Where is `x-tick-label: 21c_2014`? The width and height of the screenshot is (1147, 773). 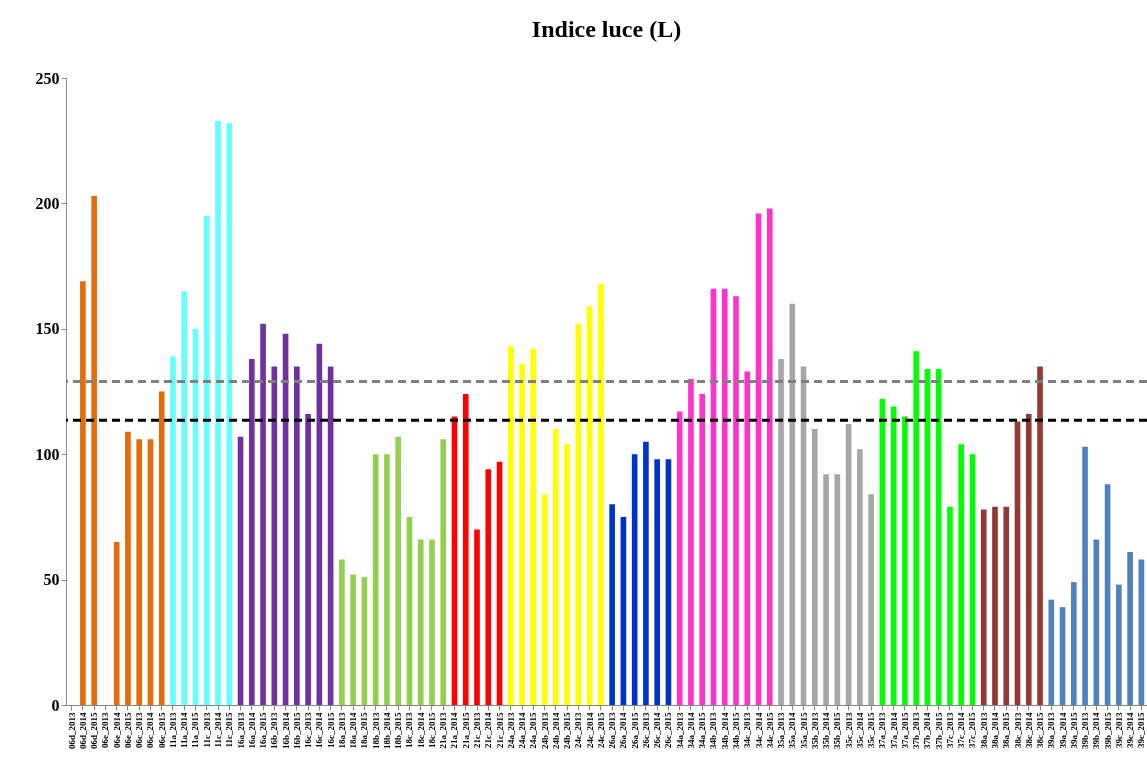
x-tick-label: 21c_2014 is located at coordinates (488, 730).